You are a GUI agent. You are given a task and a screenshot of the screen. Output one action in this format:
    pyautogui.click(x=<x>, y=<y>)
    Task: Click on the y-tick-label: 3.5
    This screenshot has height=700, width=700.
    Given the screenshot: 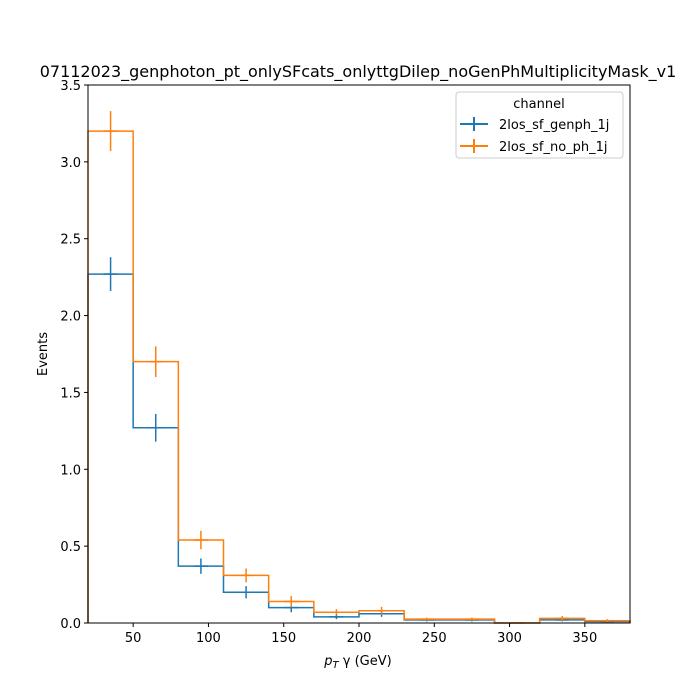 What is the action you would take?
    pyautogui.click(x=70, y=86)
    